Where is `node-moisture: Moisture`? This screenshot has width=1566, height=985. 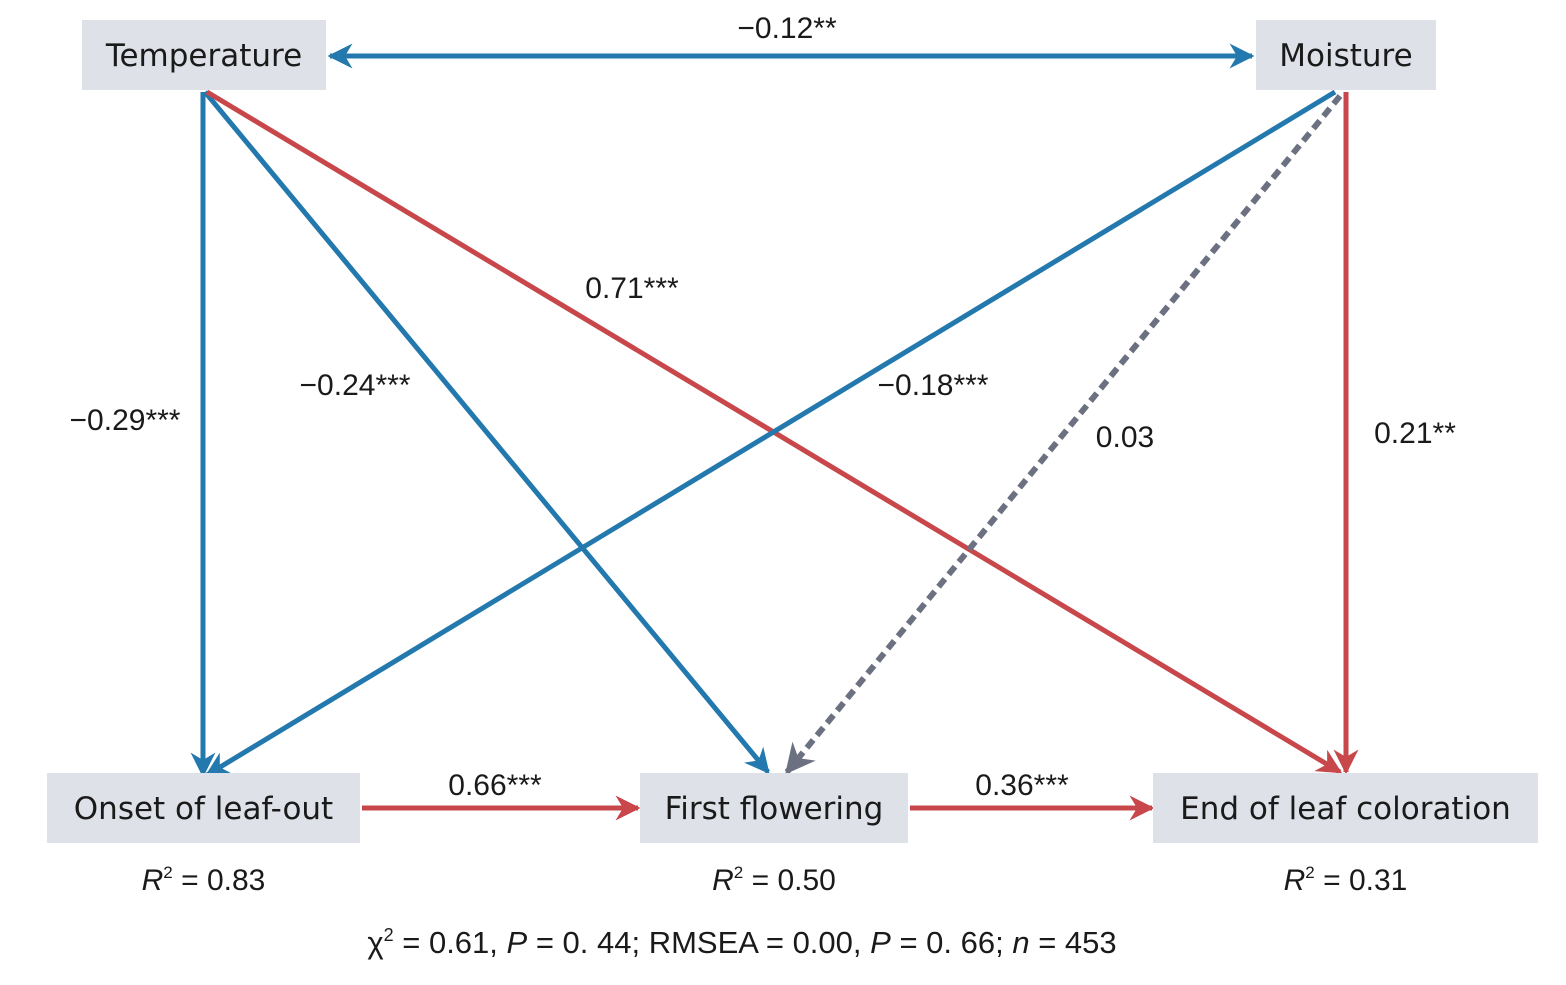 node-moisture: Moisture is located at coordinates (1346, 55).